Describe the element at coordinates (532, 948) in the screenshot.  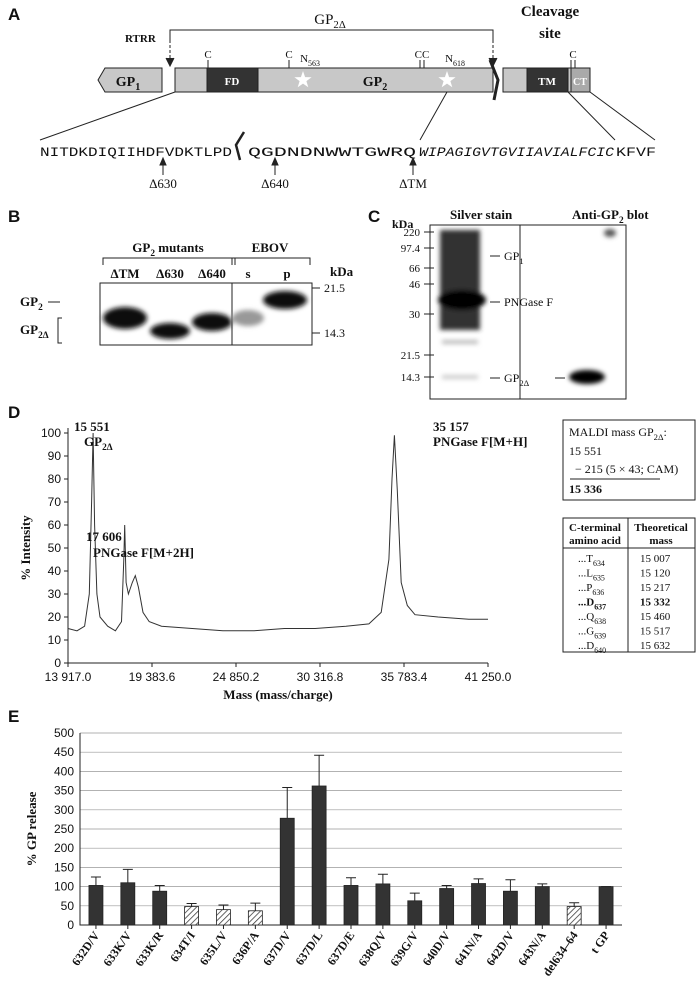
I see `x-tick-label: 643N/A` at that location.